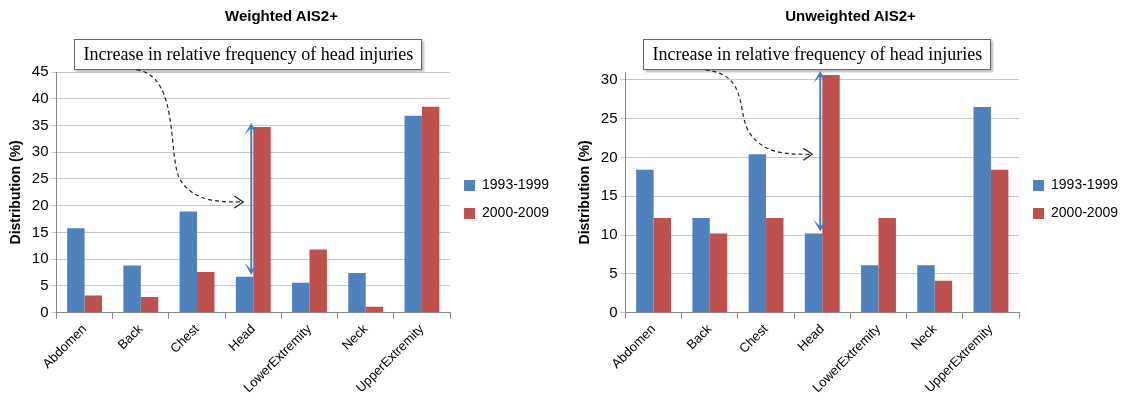 The height and width of the screenshot is (403, 1139). Describe the element at coordinates (282, 16) in the screenshot. I see `chart-title: Weighted AIS2+` at that location.